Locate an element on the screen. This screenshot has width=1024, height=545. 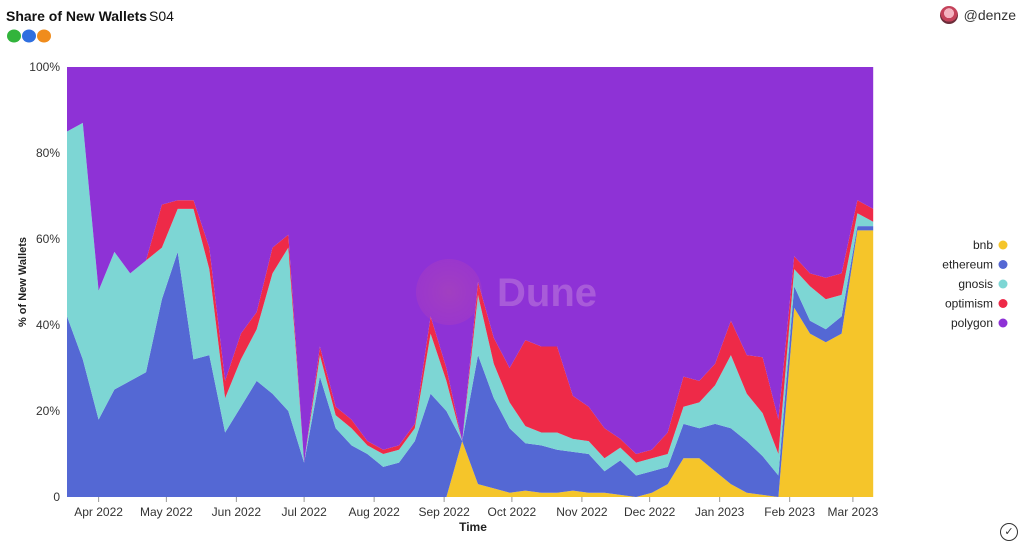
legend-label-bnb: bnb is located at coordinates (983, 245).